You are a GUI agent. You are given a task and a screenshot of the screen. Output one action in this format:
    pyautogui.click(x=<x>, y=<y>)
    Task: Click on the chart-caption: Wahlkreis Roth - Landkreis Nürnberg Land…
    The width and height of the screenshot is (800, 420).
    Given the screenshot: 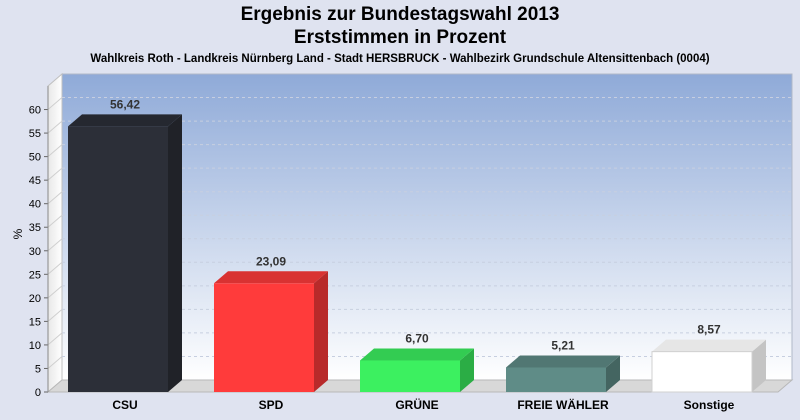 What is the action you would take?
    pyautogui.click(x=400, y=59)
    